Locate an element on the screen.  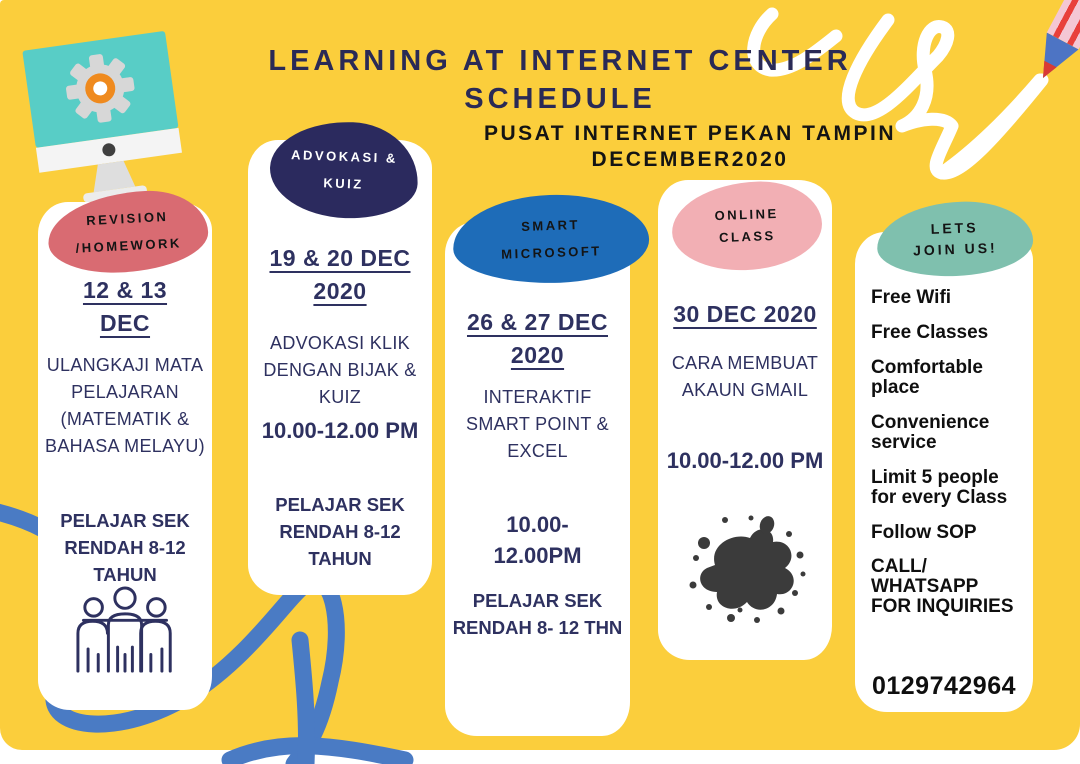
revision-homework-badge: REVISION /HOMEWORK is located at coordinates (128, 232).